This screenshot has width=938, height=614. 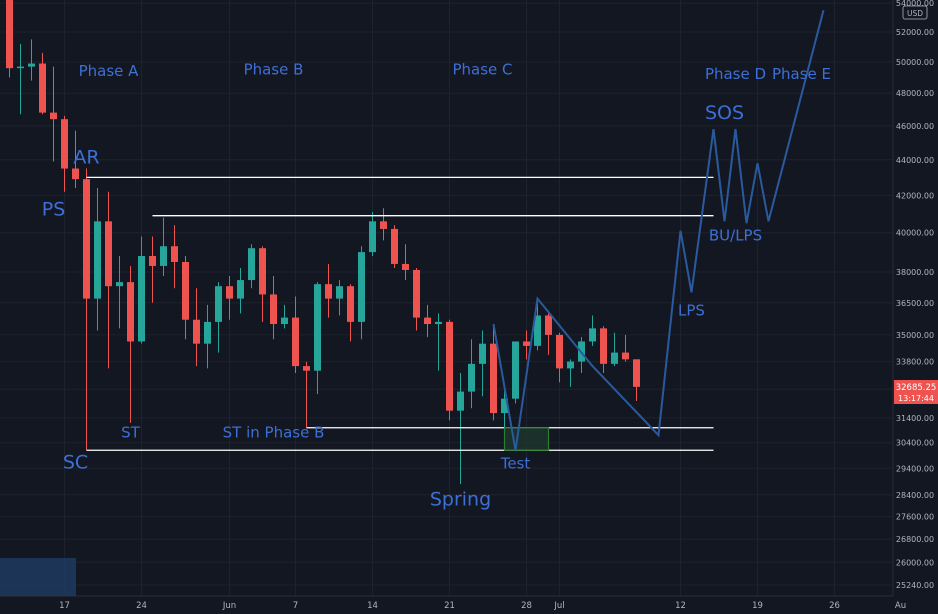 I want to click on price-tick-label: 29400.00, so click(x=915, y=468).